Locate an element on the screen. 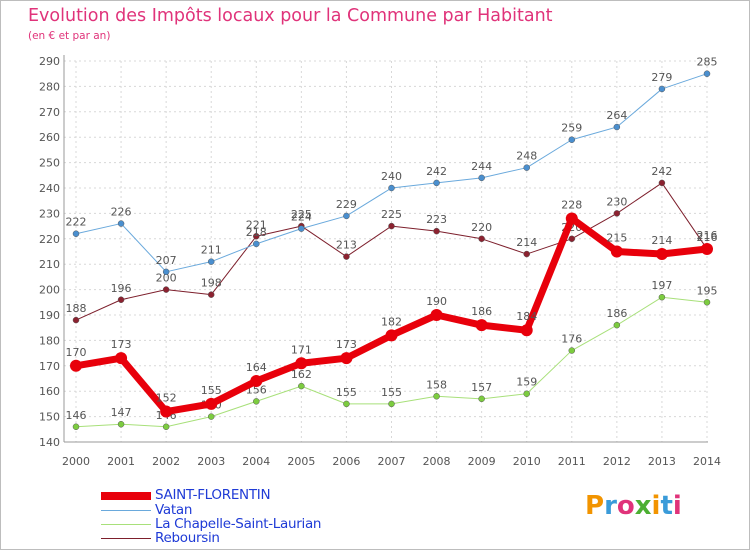 The width and height of the screenshot is (750, 550). legend-swatch-reboursin is located at coordinates (126, 538).